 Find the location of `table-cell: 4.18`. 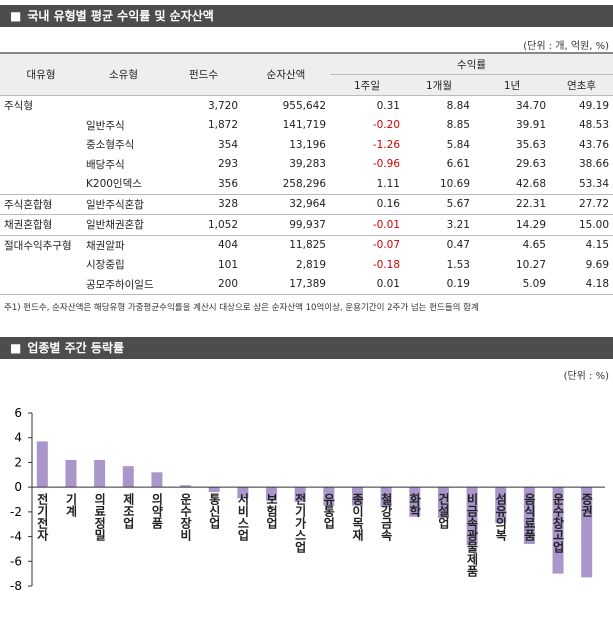

table-cell: 4.18 is located at coordinates (581, 284).